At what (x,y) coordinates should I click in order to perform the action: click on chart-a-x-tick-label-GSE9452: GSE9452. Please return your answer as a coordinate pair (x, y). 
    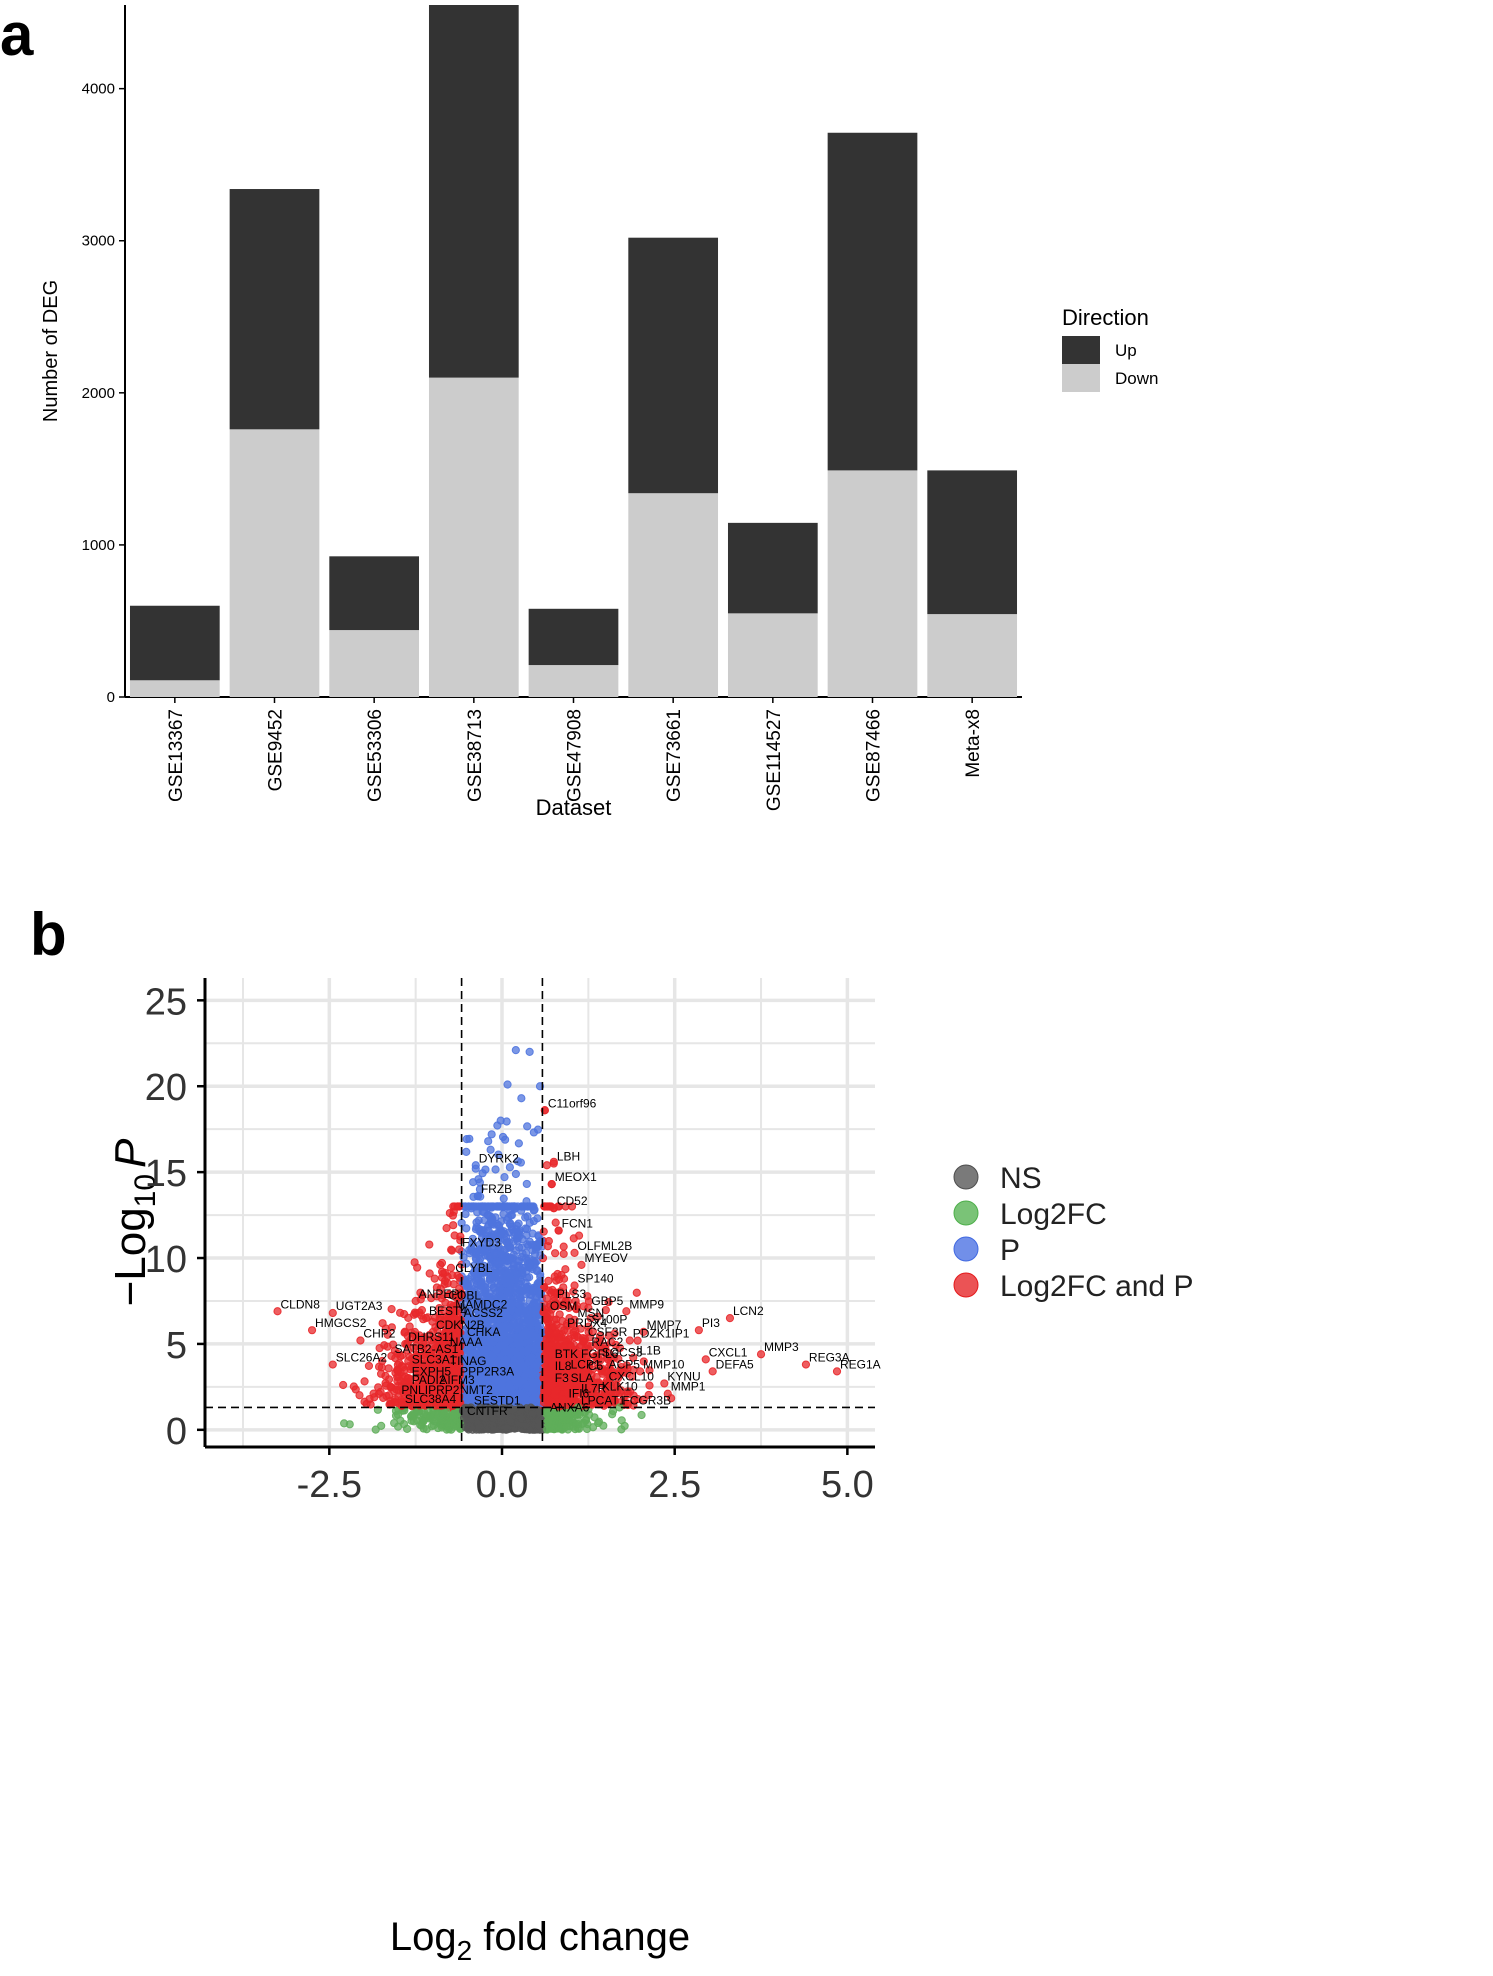
    Looking at the image, I should click on (276, 750).